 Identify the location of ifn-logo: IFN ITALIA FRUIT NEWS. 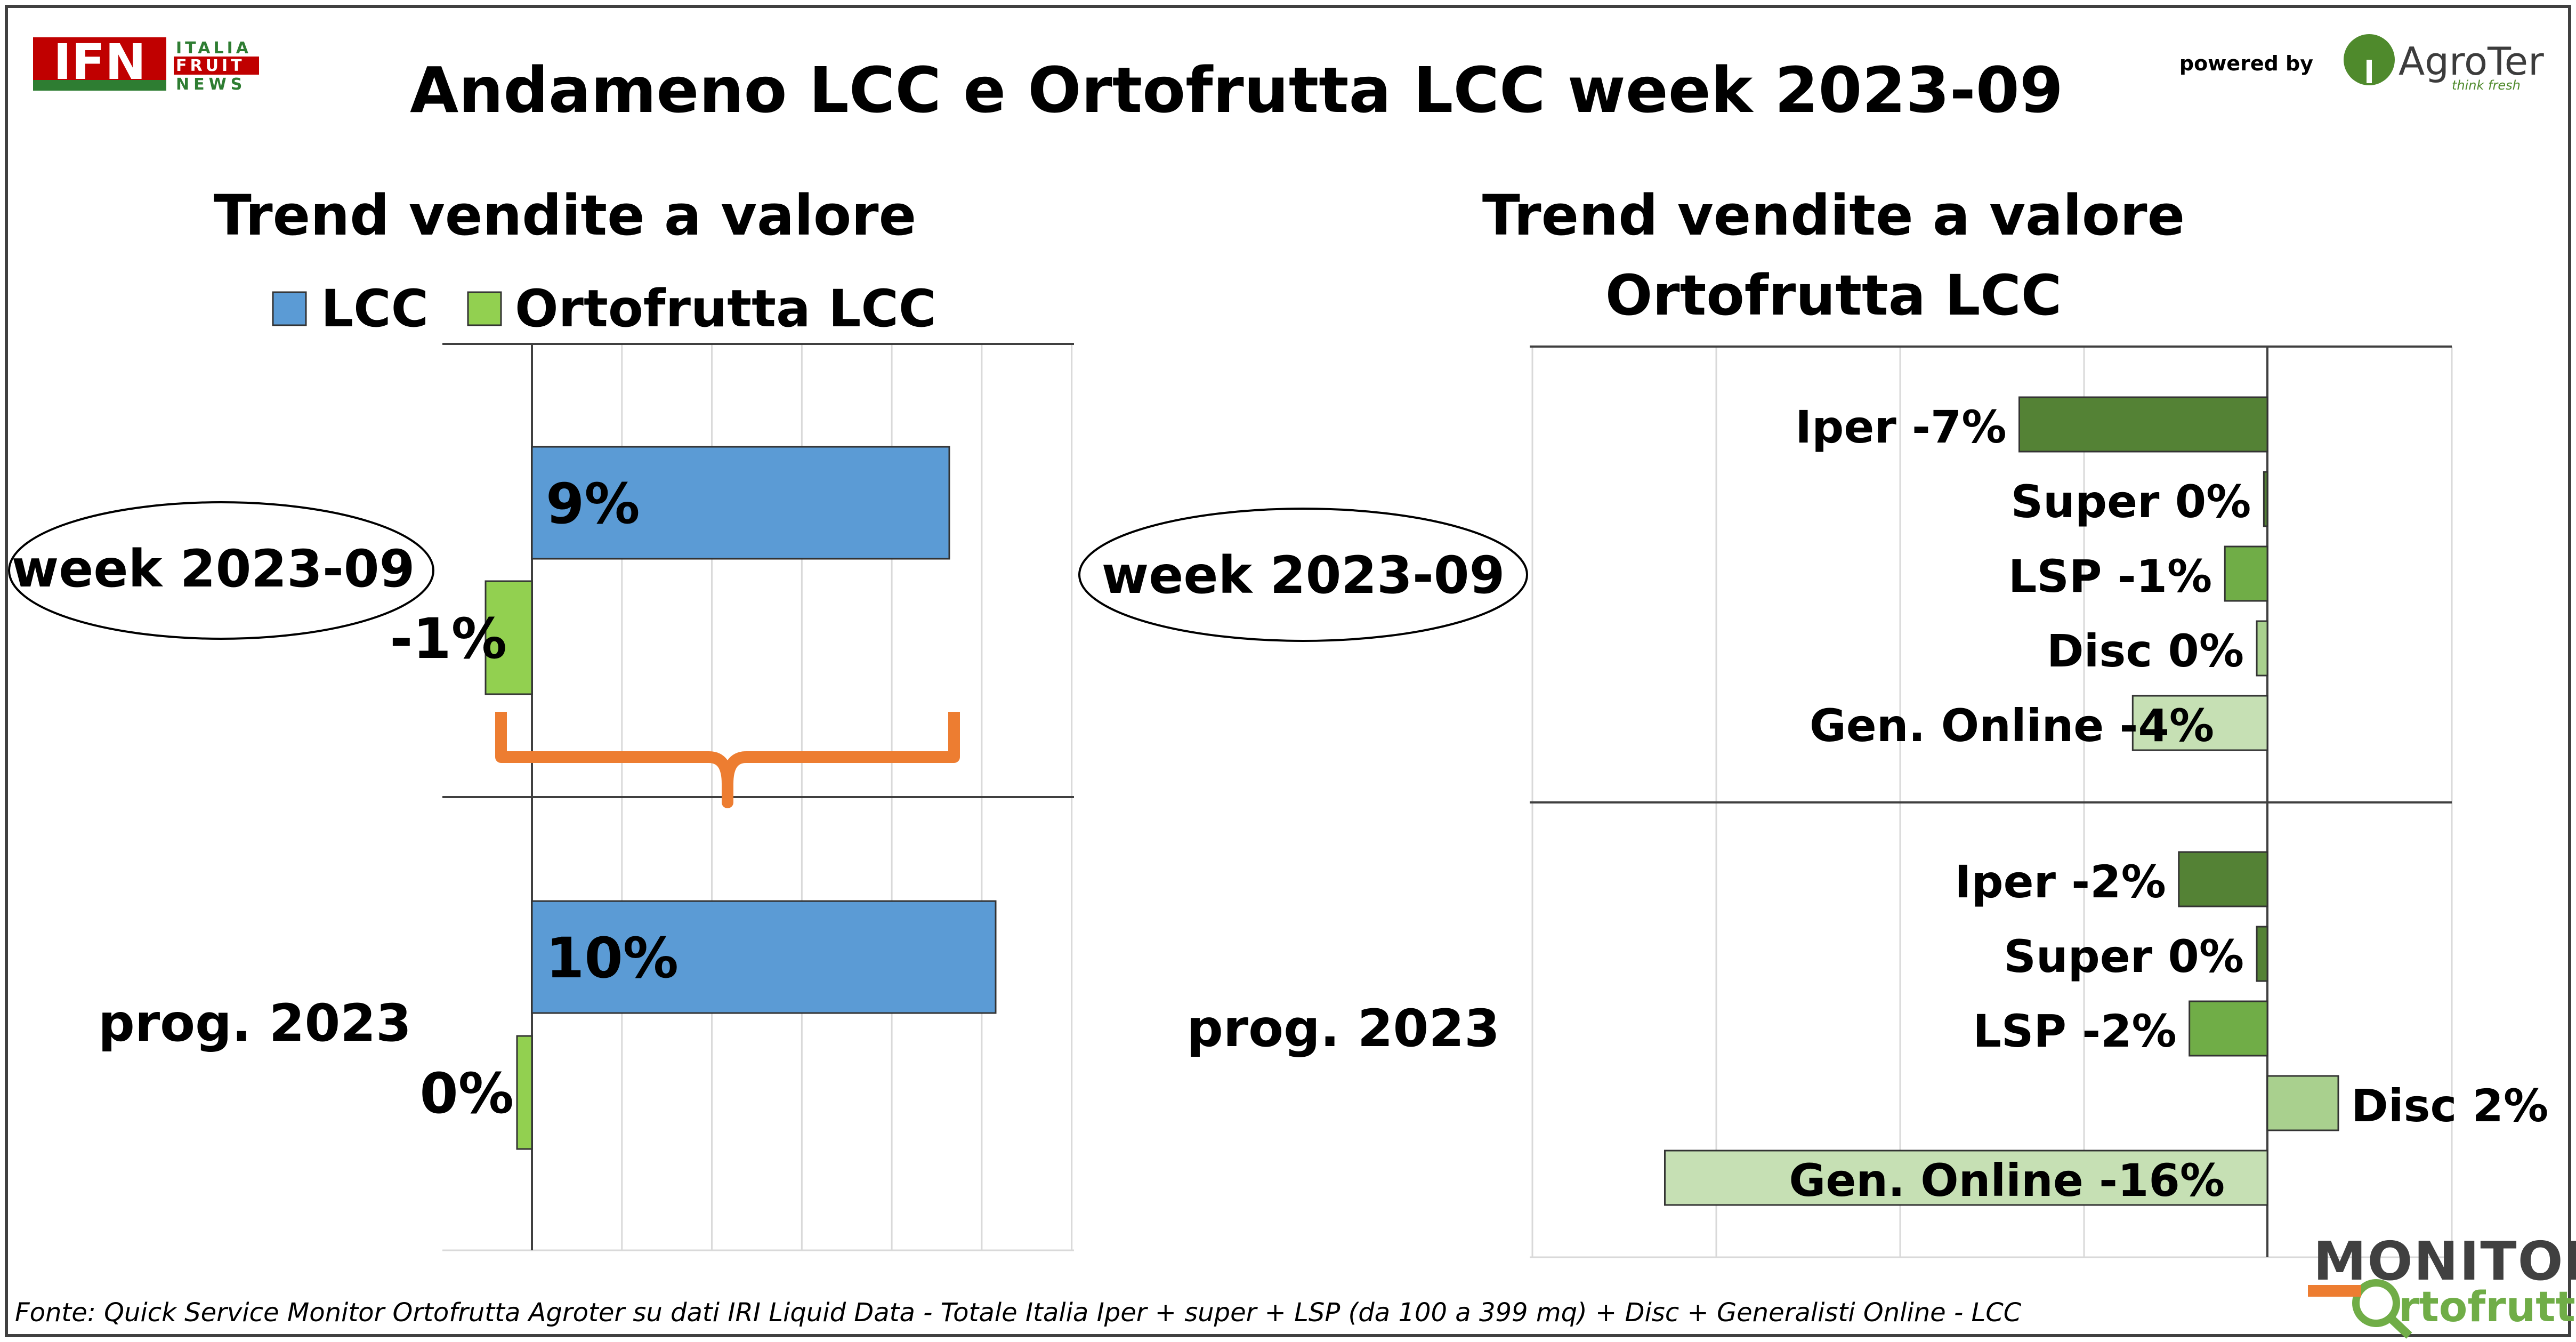
(146, 64).